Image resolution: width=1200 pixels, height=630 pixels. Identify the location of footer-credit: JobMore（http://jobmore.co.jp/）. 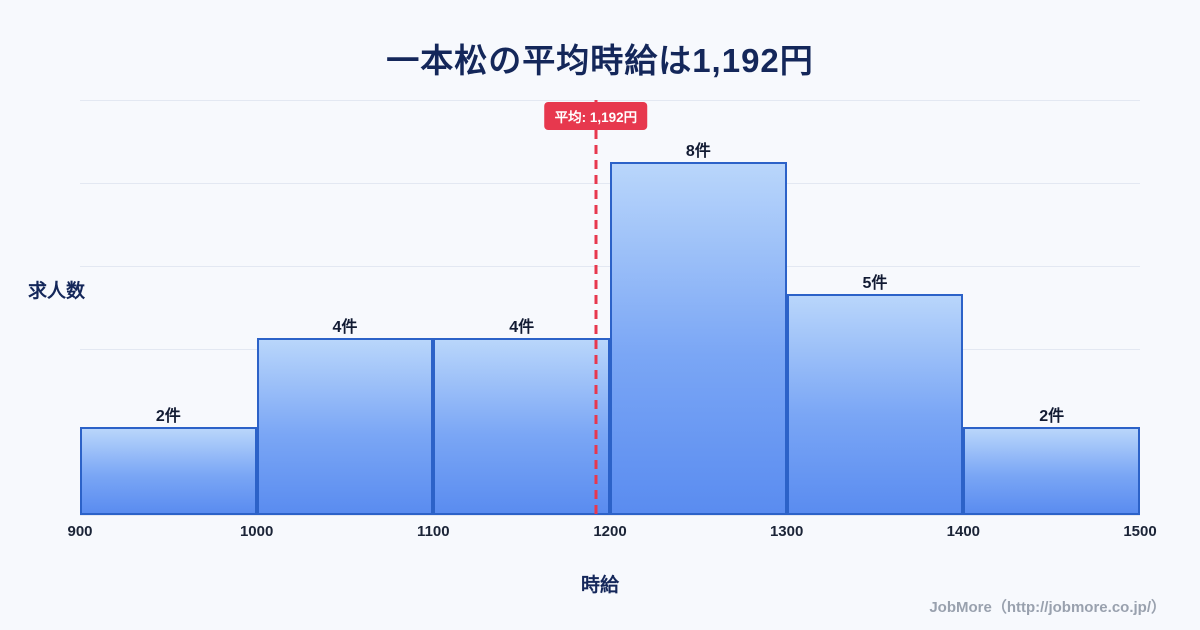
(1047, 607).